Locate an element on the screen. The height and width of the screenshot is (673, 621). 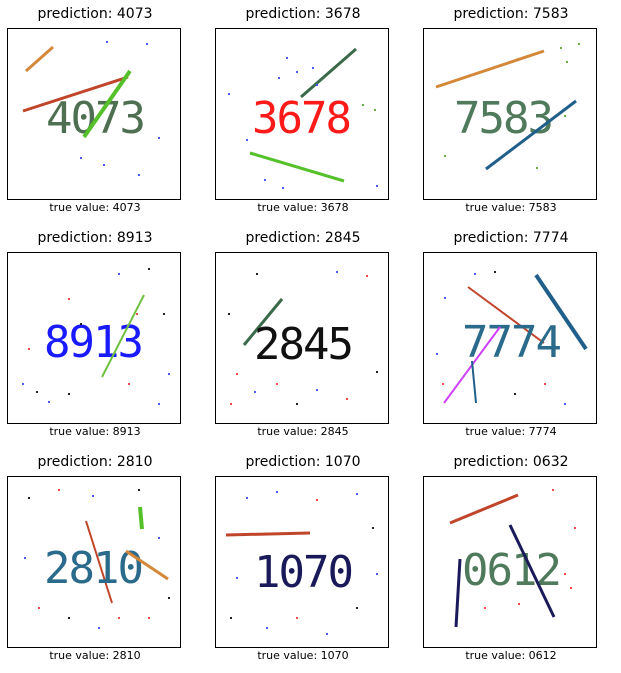
captcha-text: 3678 is located at coordinates (301, 118).